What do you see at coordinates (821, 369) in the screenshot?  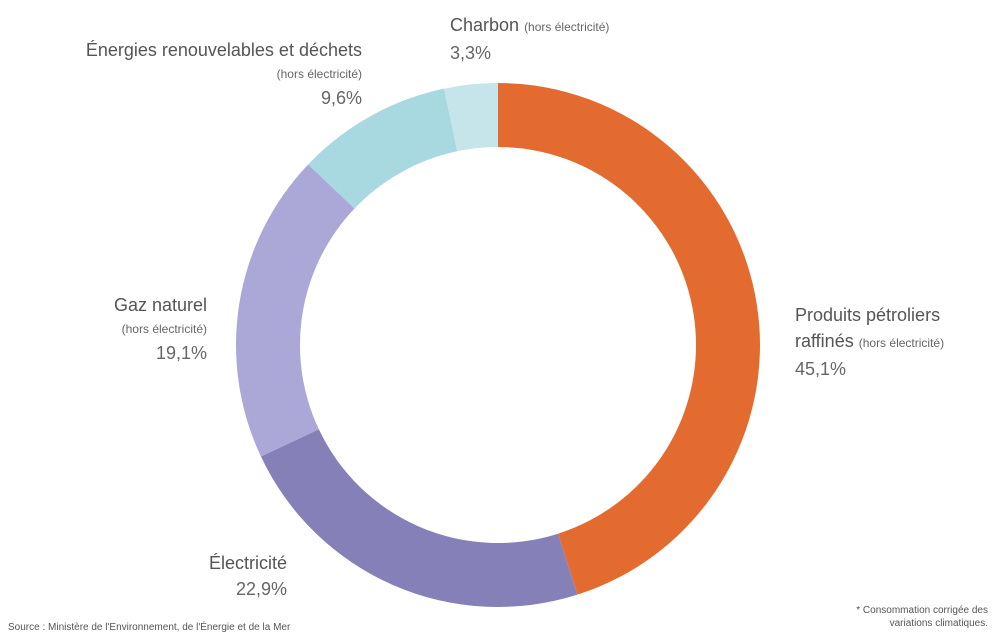 I see `value-label: 45,1%` at bounding box center [821, 369].